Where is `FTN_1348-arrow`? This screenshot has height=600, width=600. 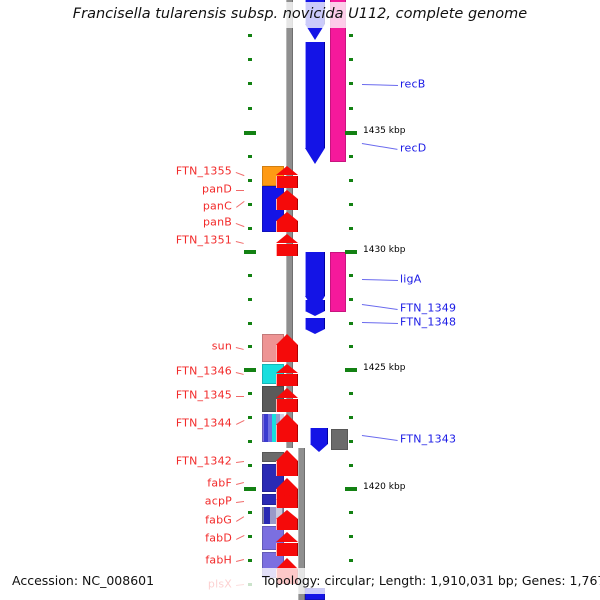
FTN_1348-arrow is located at coordinates (315, 326).